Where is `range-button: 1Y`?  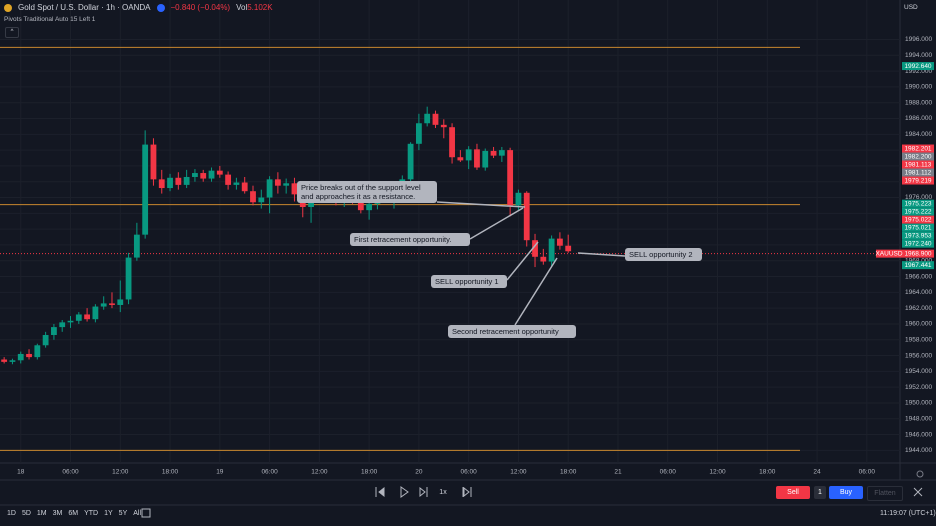
range-button: 1Y is located at coordinates (108, 513).